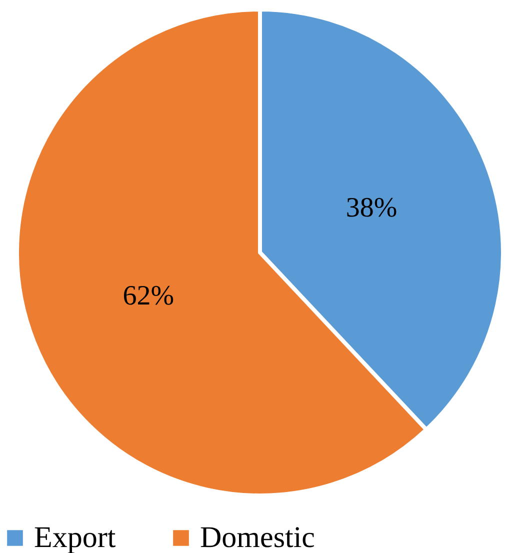 This screenshot has height=553, width=520. What do you see at coordinates (148, 296) in the screenshot?
I see `data-label: 62%` at bounding box center [148, 296].